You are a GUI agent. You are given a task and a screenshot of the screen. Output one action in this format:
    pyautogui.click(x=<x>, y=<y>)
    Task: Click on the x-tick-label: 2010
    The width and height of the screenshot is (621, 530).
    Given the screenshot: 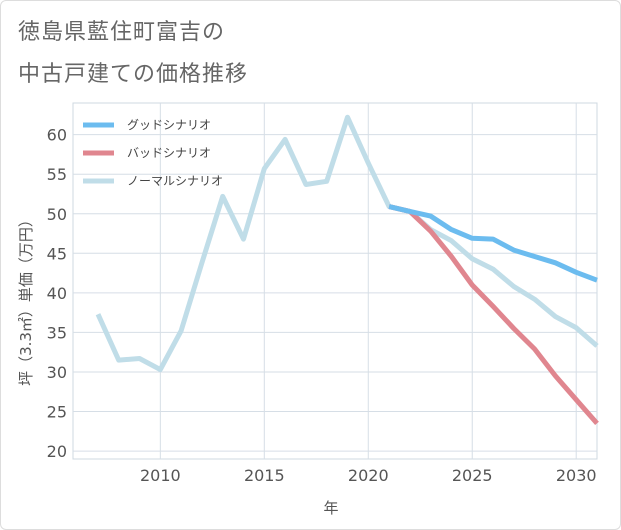 What is the action you would take?
    pyautogui.click(x=160, y=475)
    